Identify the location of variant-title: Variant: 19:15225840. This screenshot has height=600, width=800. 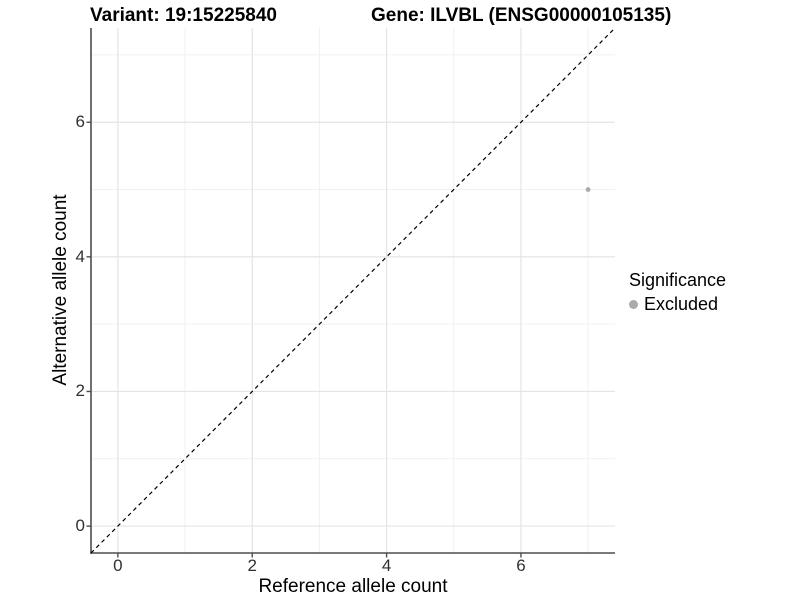
(183, 15).